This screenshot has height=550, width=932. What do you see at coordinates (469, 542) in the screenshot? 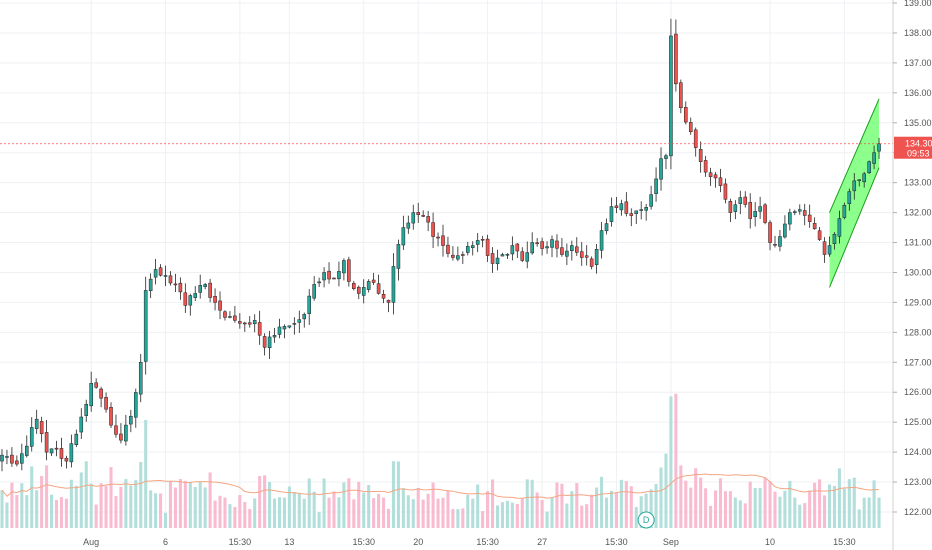
I see `time-axis: Aug 6 15:30 13 15:30 20 15:30 27 15:30 Sep 10 15:30` at bounding box center [469, 542].